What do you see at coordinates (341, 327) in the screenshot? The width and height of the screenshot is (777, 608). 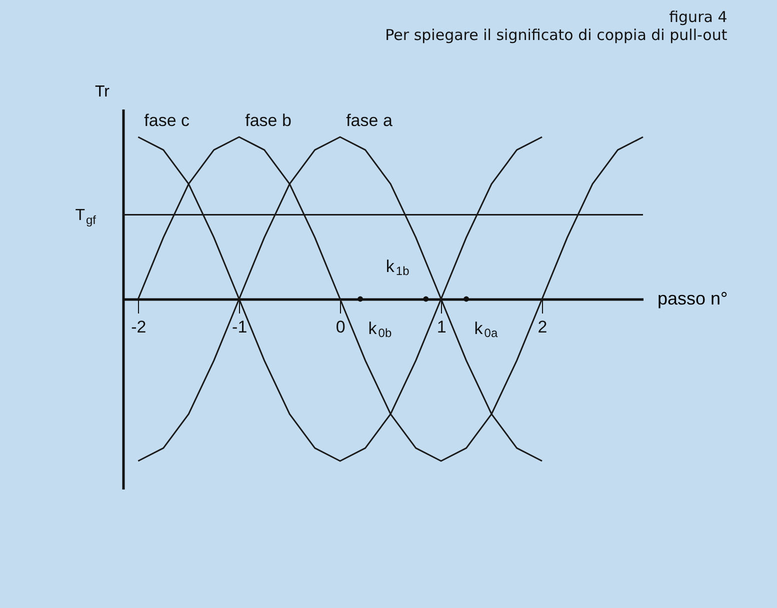 I see `x-tick-label: 0` at bounding box center [341, 327].